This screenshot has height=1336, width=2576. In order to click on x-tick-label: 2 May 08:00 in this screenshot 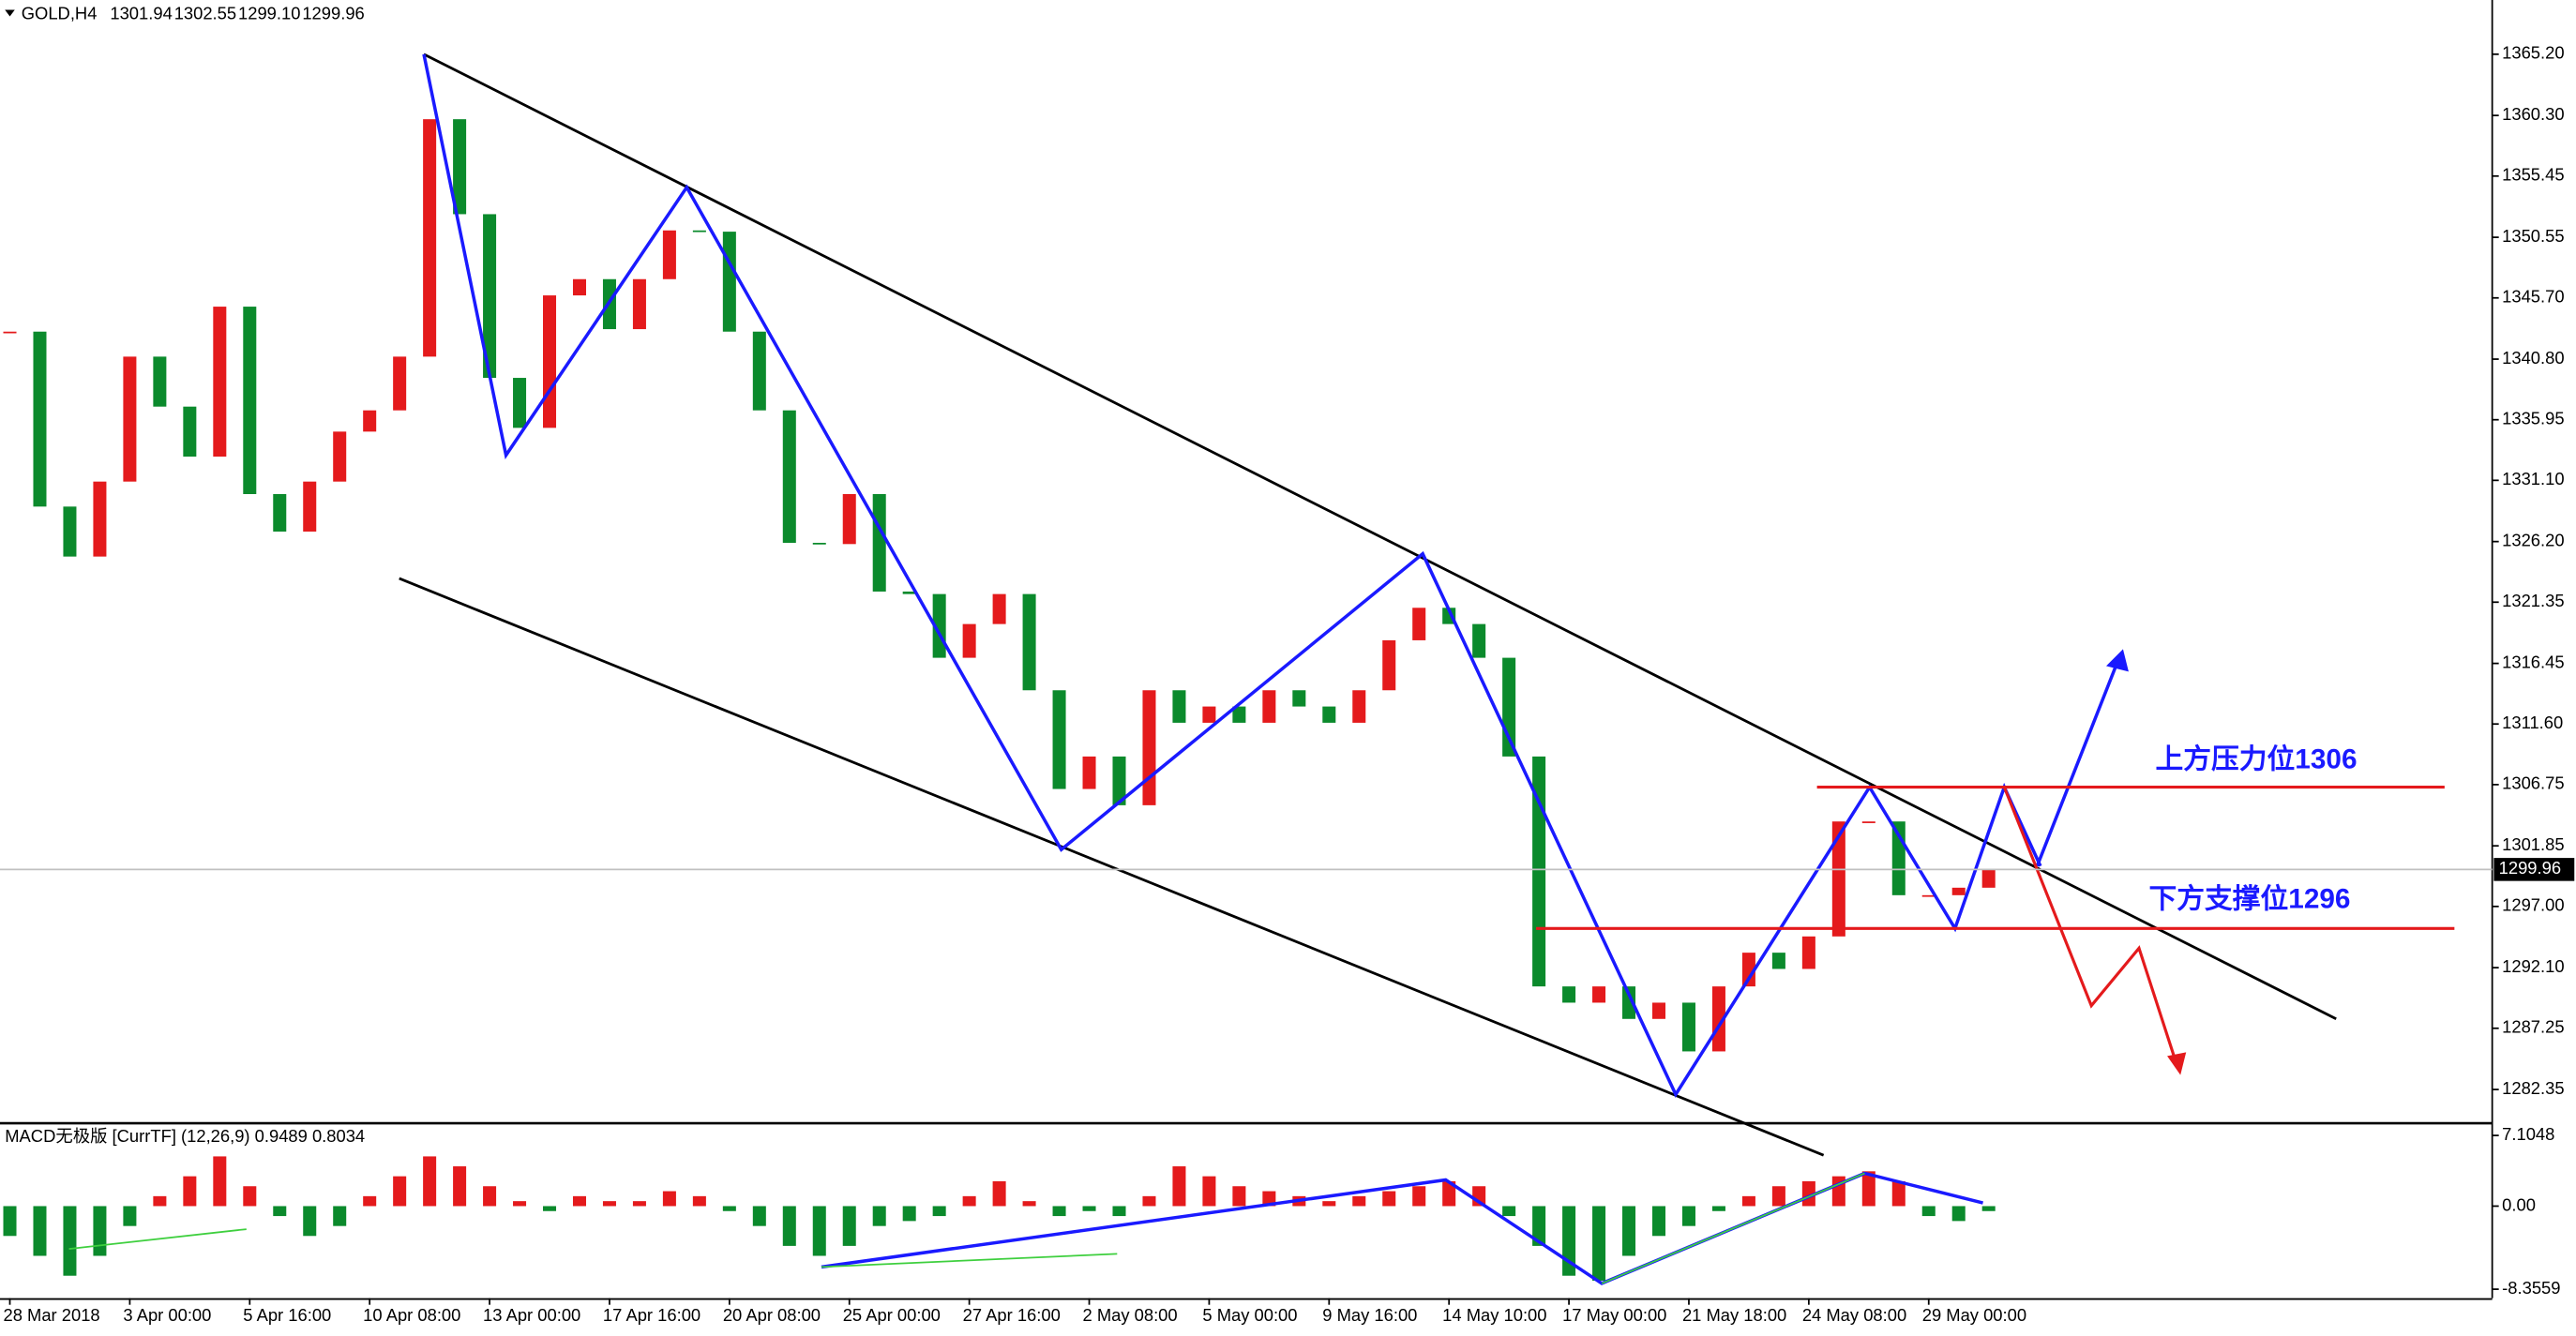, I will do `click(1130, 1315)`.